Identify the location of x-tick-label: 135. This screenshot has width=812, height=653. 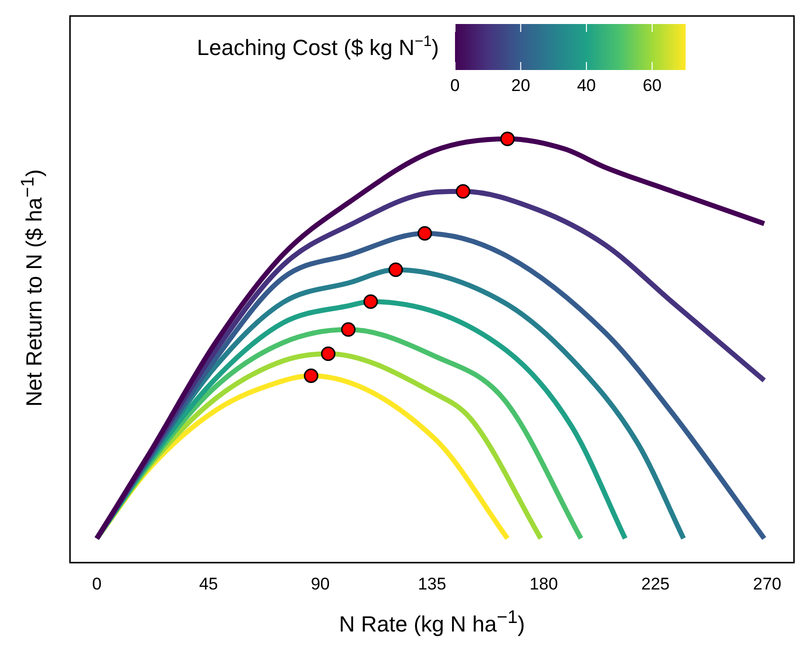
(432, 584).